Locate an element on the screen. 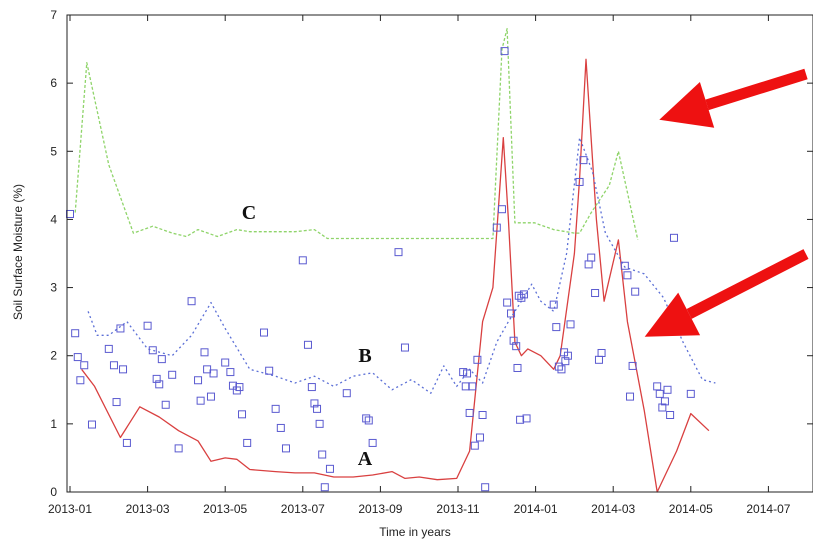 This screenshot has height=542, width=813. y-axis-label: Soil Surface Moisture (%) is located at coordinates (18, 252).